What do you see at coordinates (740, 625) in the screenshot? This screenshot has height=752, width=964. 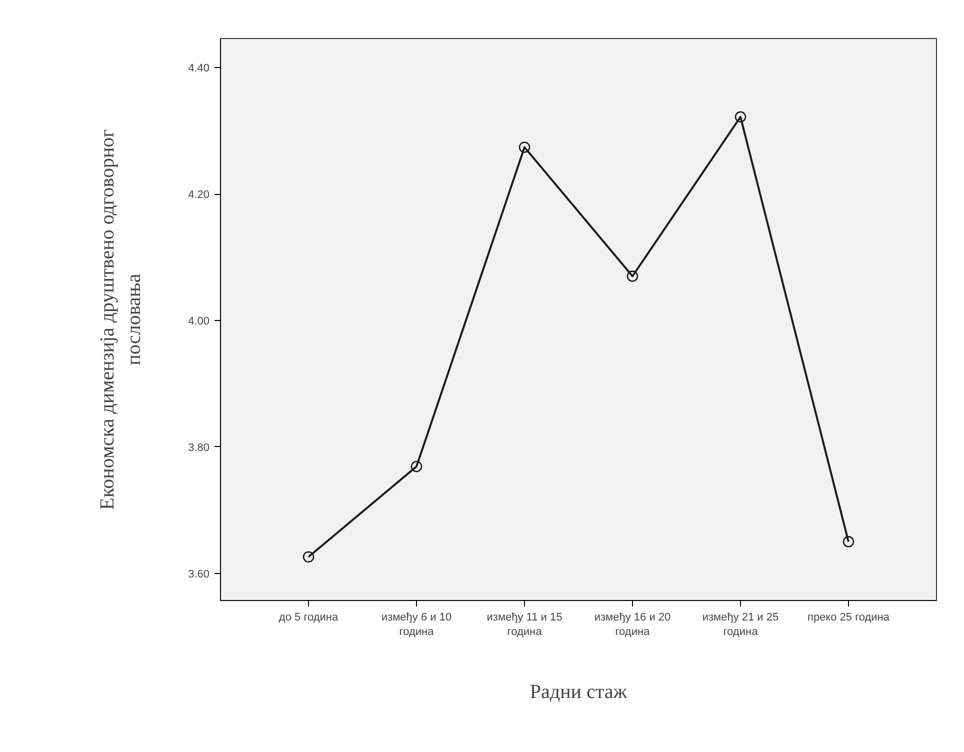 I see `x-tick-label: између 21 и 25 година` at bounding box center [740, 625].